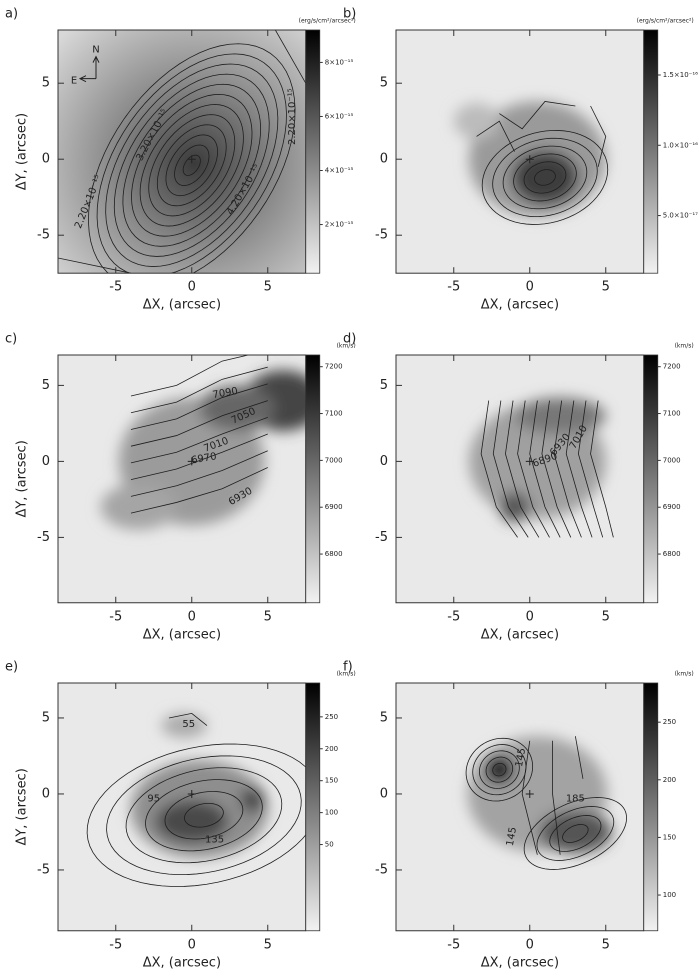  I want to click on panel-label: d), so click(349, 339).